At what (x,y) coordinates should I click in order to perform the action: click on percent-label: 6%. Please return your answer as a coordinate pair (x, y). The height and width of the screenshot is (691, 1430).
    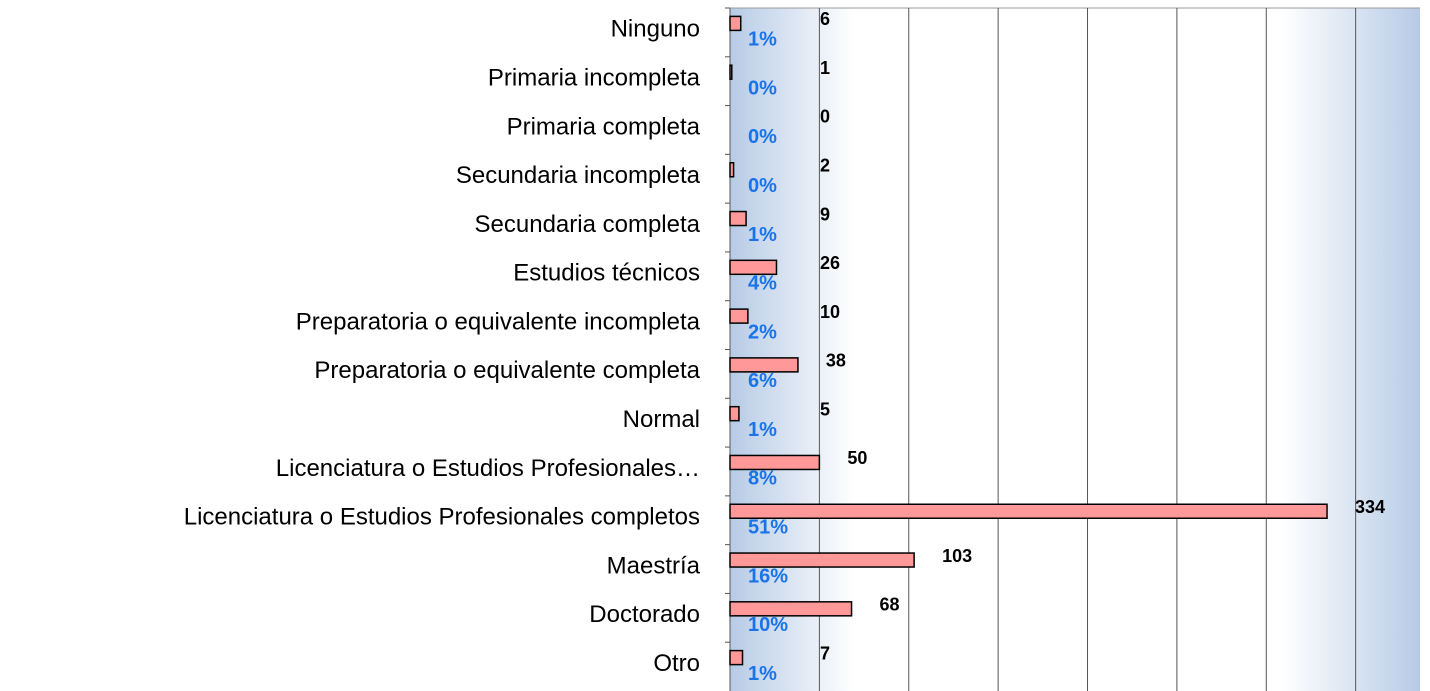
    Looking at the image, I should click on (762, 381).